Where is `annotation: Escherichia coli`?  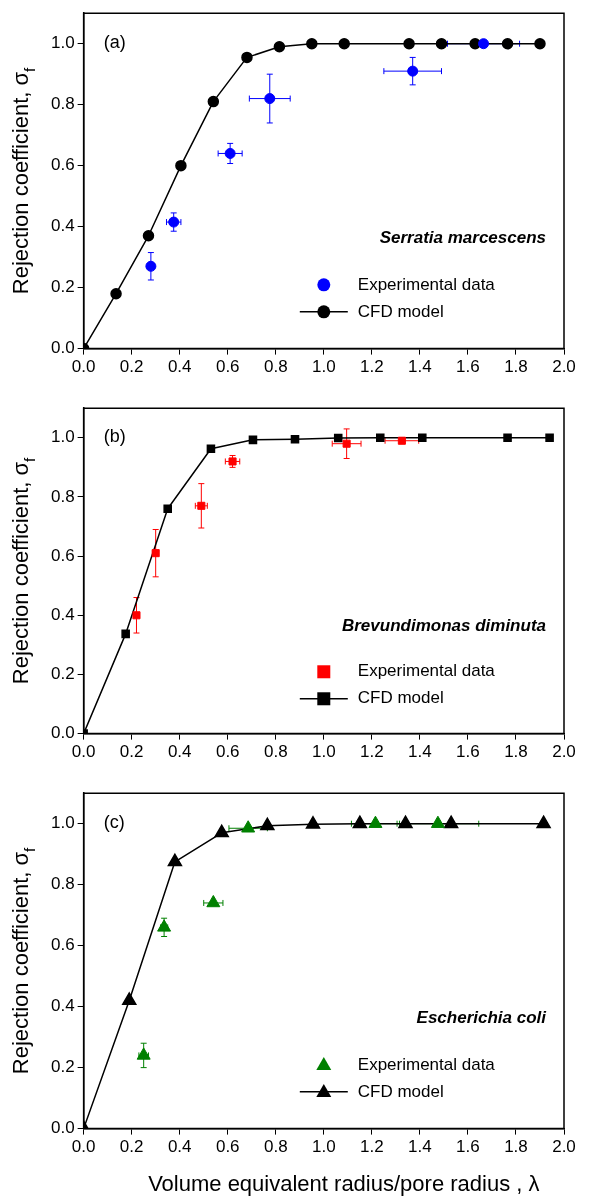
annotation: Escherichia coli is located at coordinates (482, 1017).